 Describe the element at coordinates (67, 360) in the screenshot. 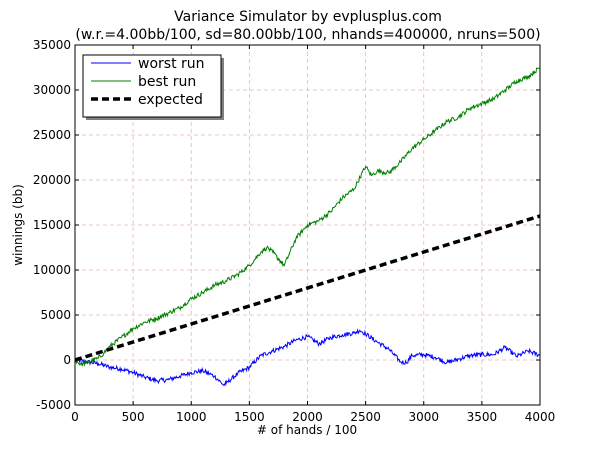

I see `y-tick-label: 0` at that location.